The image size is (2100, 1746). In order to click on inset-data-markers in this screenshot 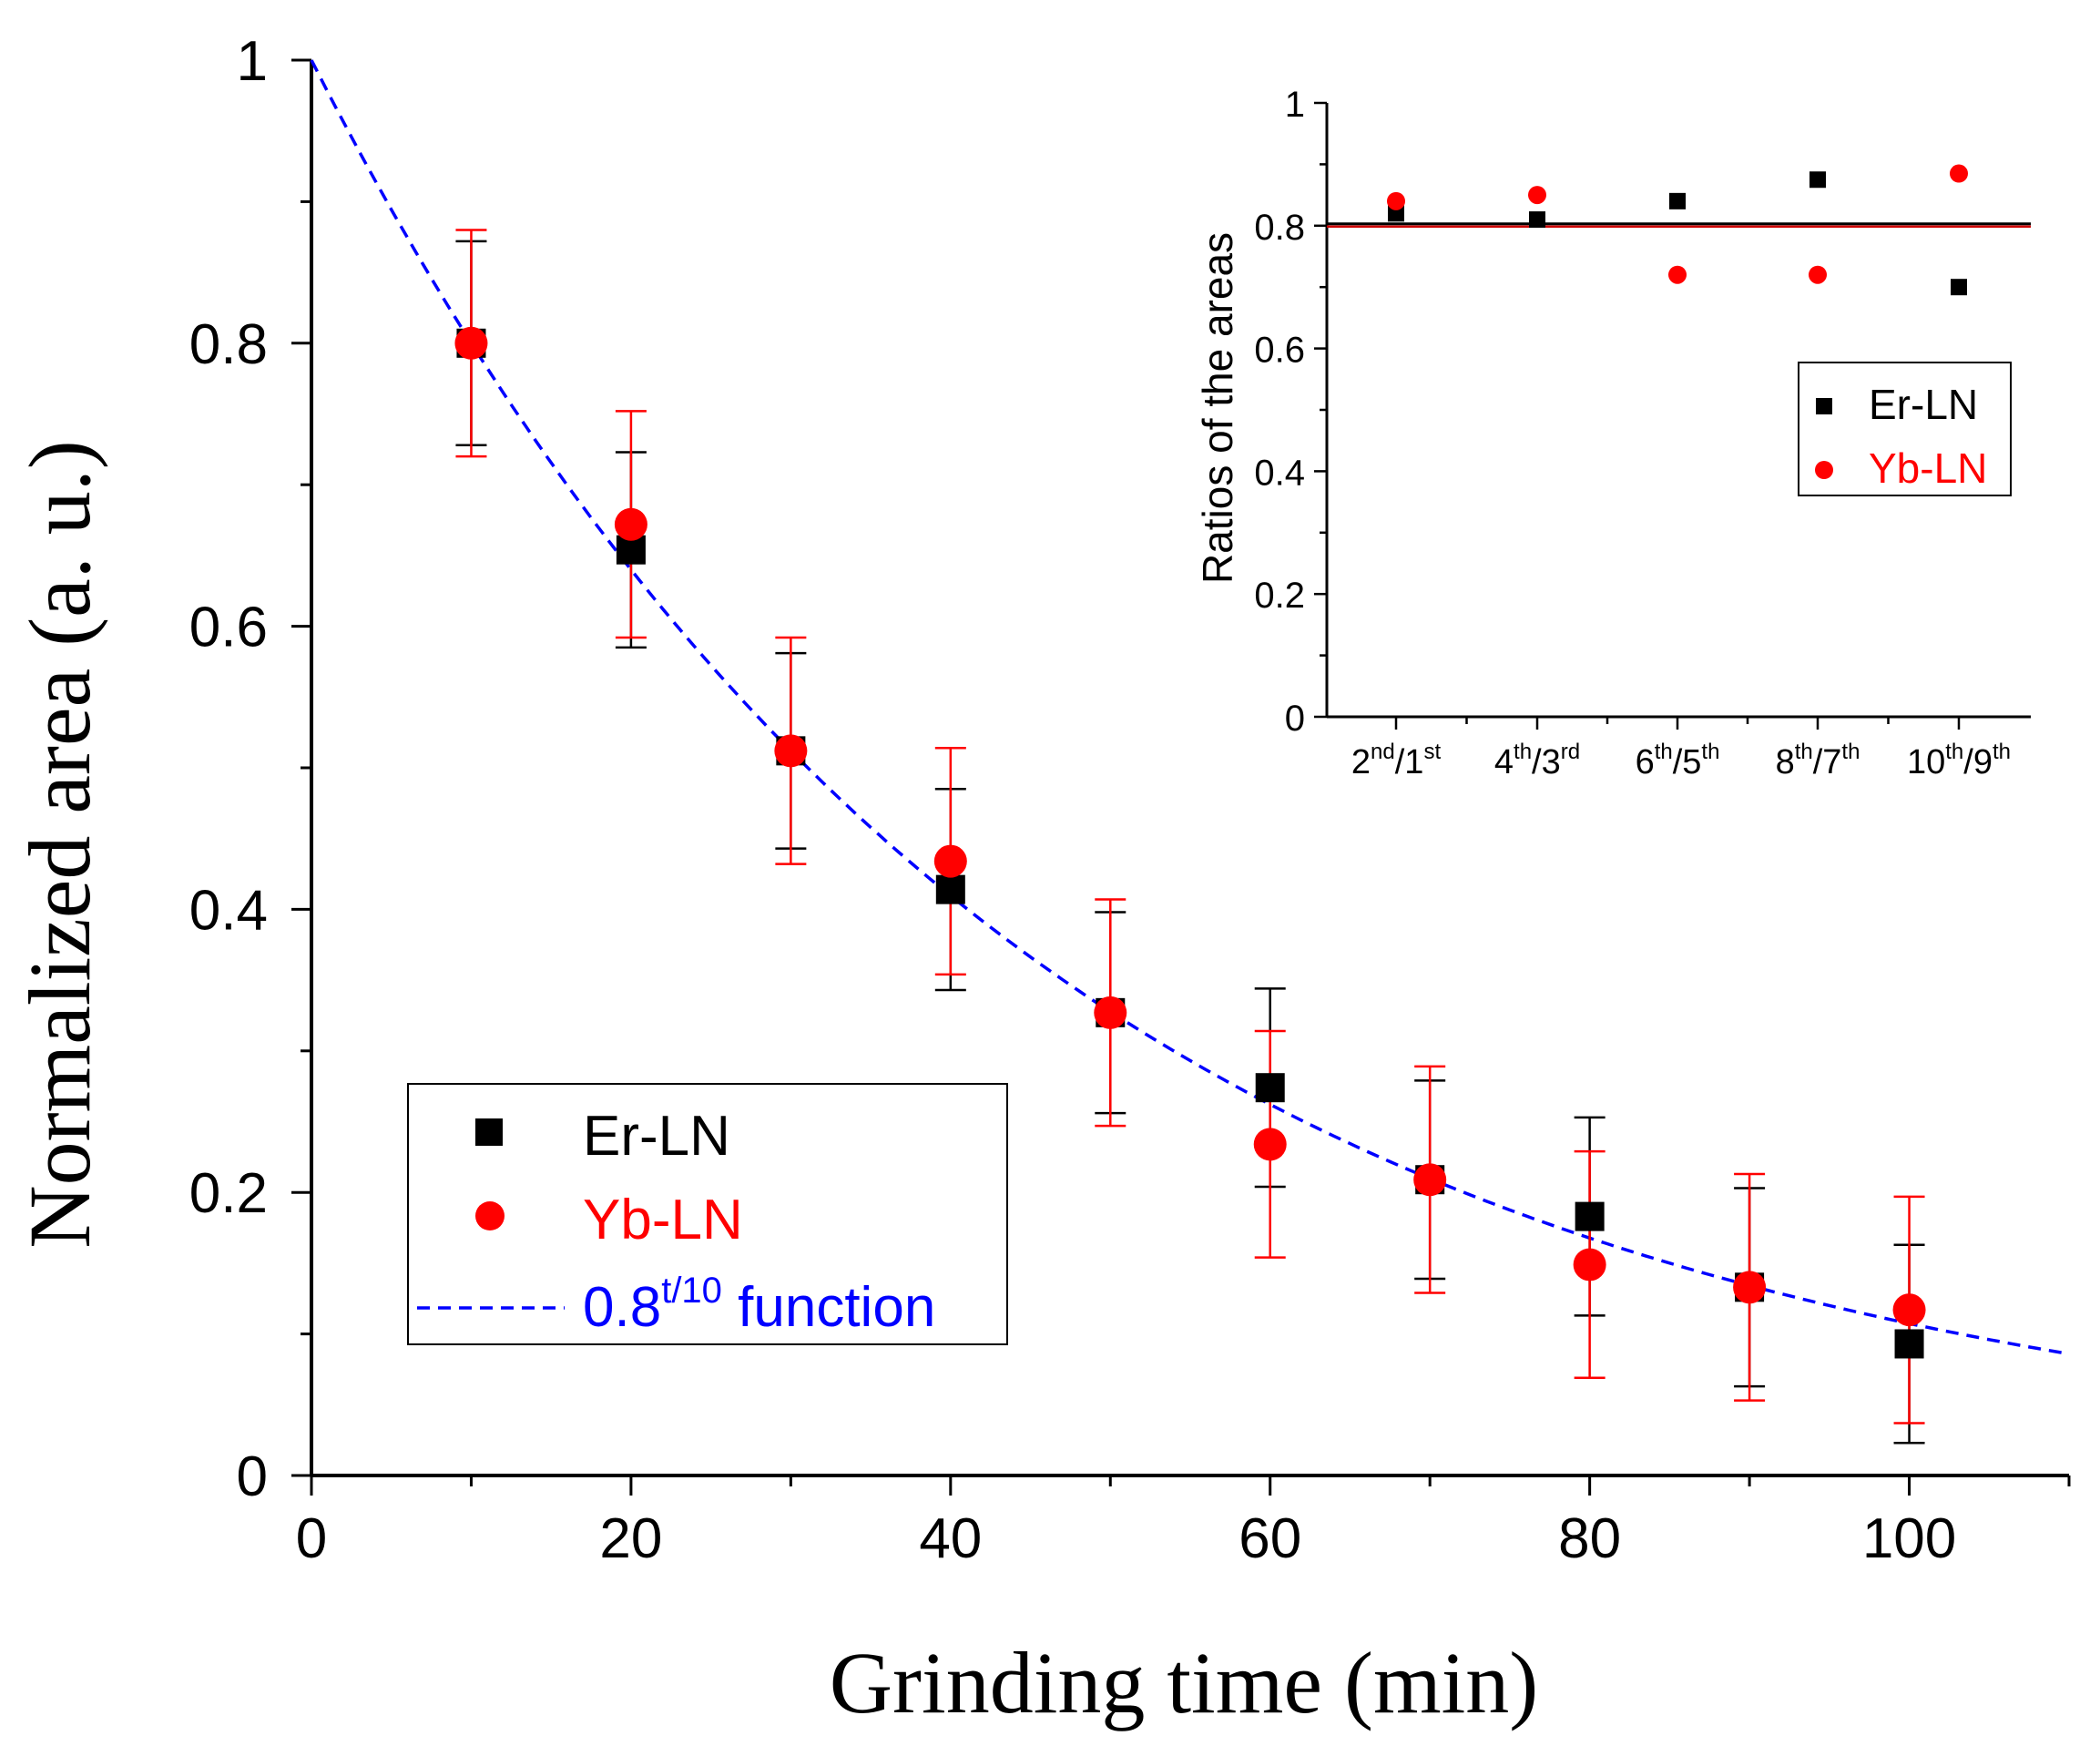, I will do `click(1677, 230)`.